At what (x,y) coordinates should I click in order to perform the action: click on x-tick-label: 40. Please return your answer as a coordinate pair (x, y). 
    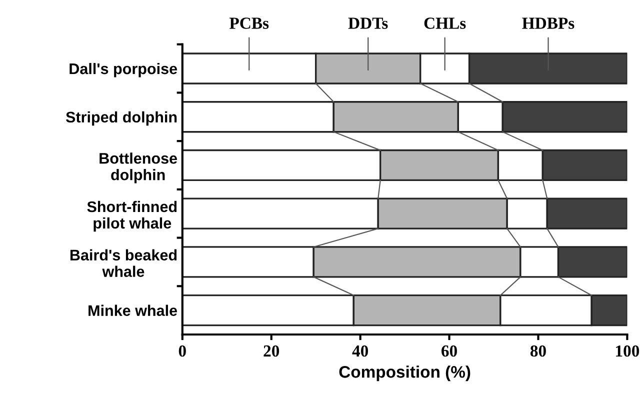
    Looking at the image, I should click on (360, 351).